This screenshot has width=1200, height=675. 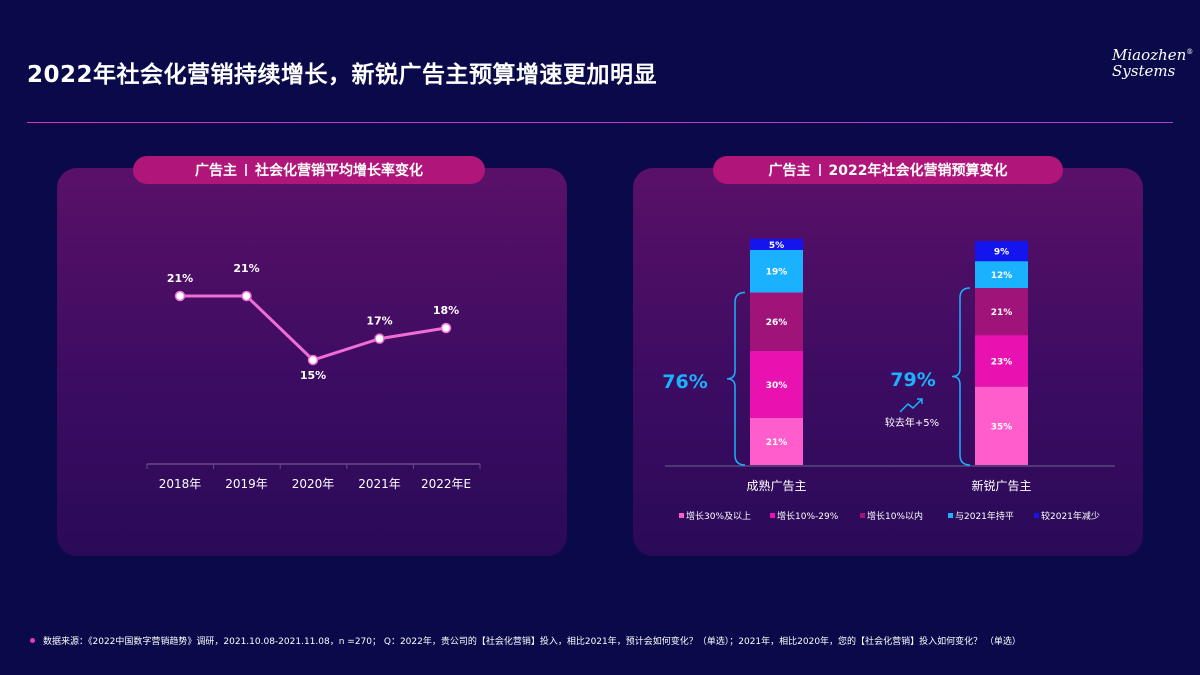 What do you see at coordinates (313, 484) in the screenshot?
I see `x-tick-label: 2020年` at bounding box center [313, 484].